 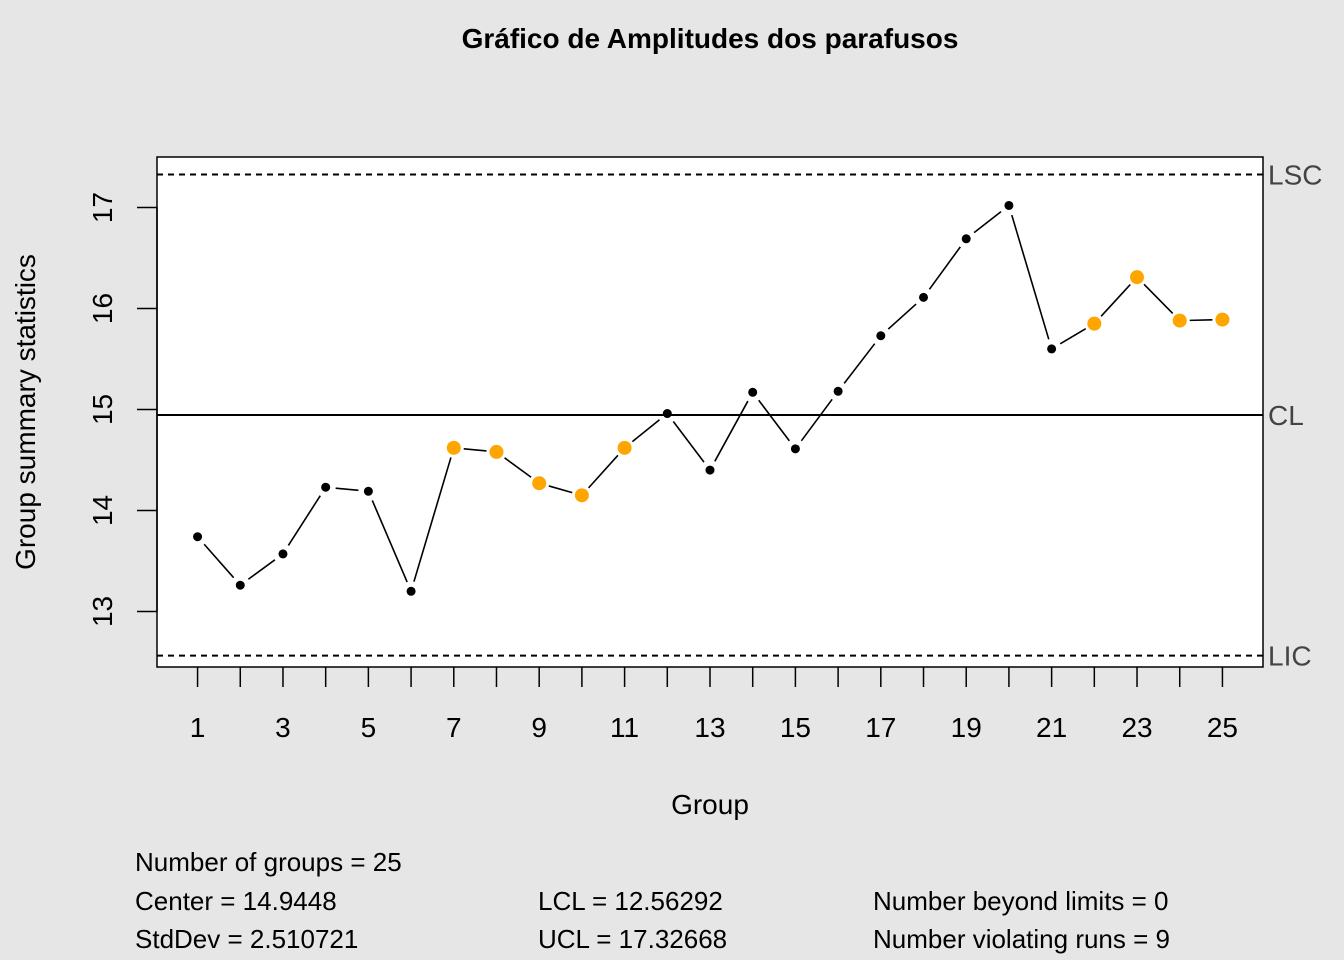 What do you see at coordinates (102, 207) in the screenshot?
I see `y-tick-label: 17` at bounding box center [102, 207].